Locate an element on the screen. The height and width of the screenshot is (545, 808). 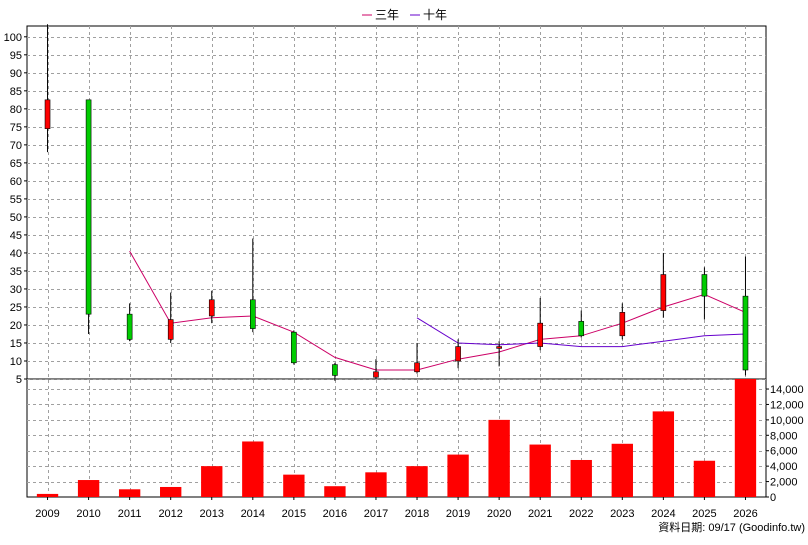
price-tick-label: 65 is located at coordinates (16, 164).